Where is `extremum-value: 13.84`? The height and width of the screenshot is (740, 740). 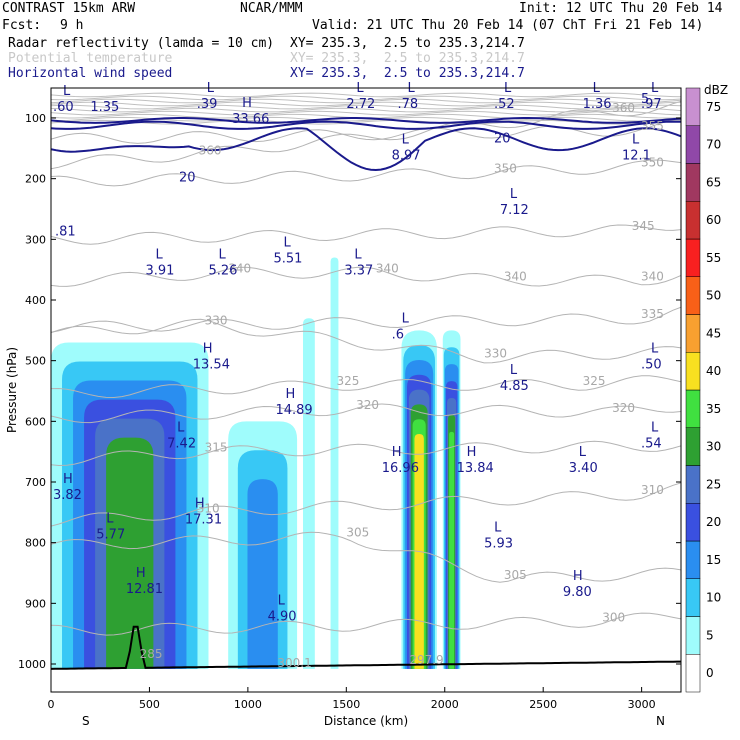
extremum-value: 13.84 is located at coordinates (475, 468).